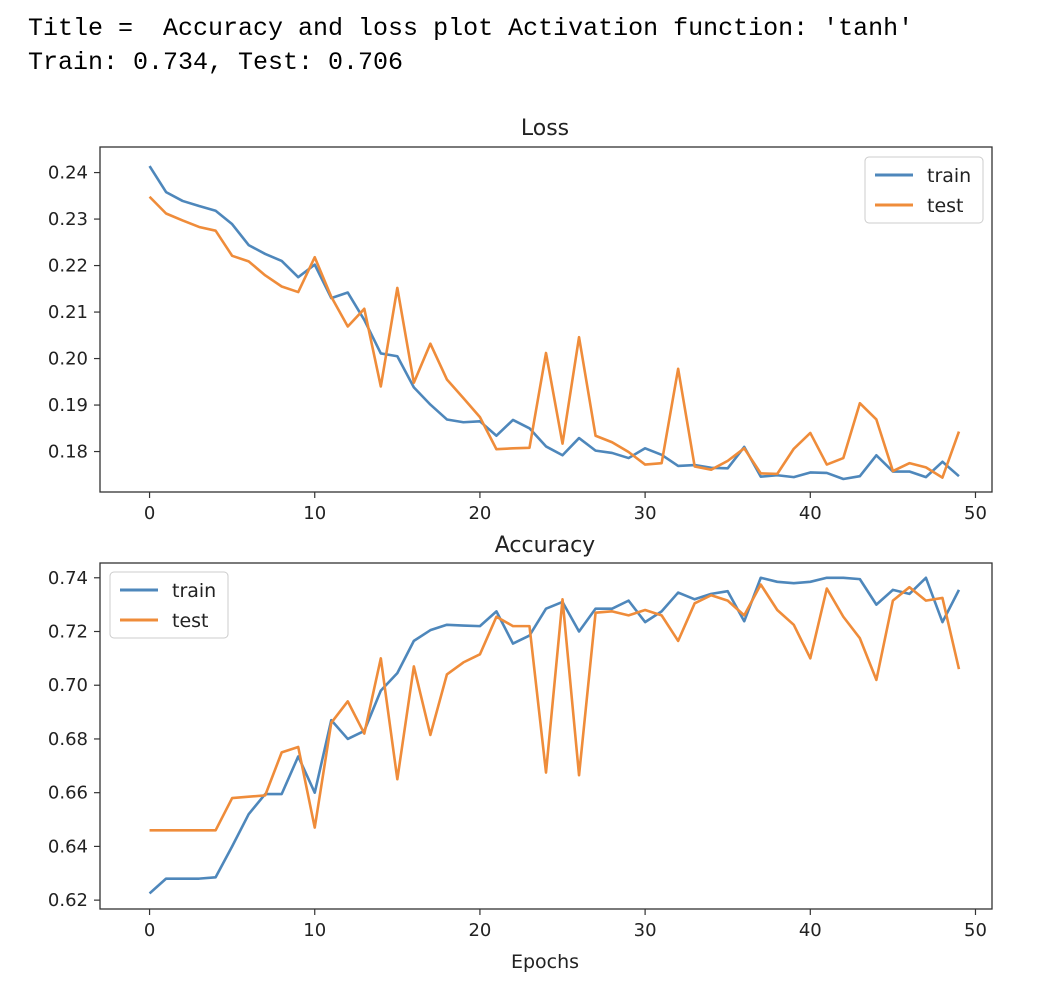 This screenshot has width=1058, height=990. I want to click on accuracy-plot-title: Accuracy, so click(545, 545).